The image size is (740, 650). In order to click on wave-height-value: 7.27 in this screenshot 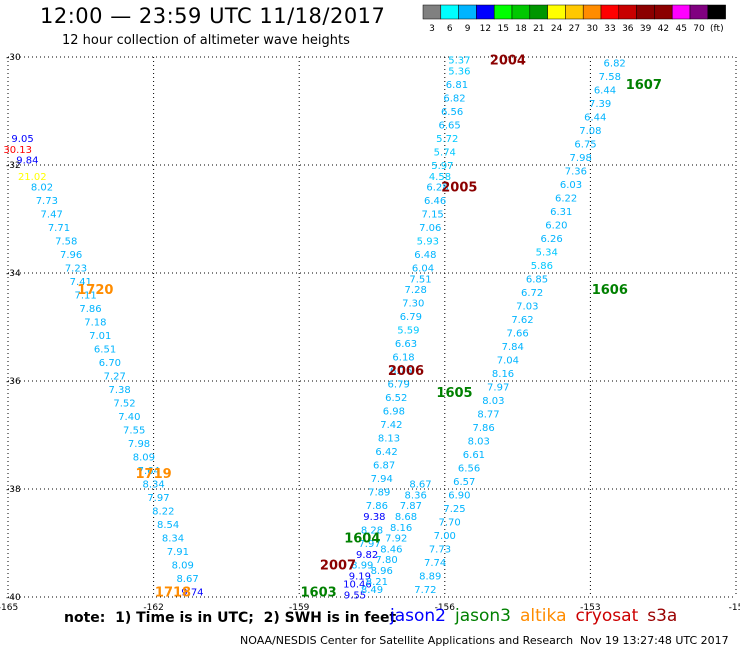, I will do `click(115, 377)`.